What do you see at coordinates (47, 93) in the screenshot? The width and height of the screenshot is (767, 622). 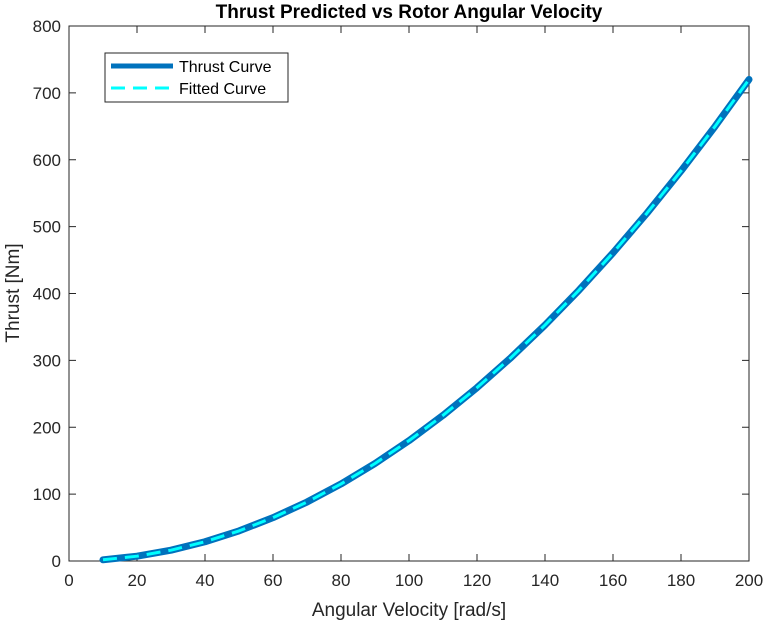 I see `y-tick-label: 700` at bounding box center [47, 93].